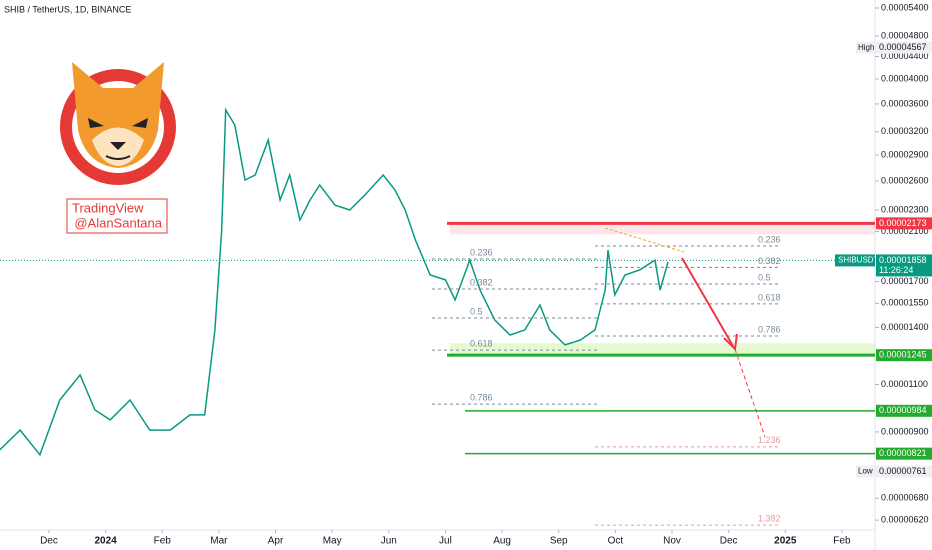 The image size is (932, 550). What do you see at coordinates (616, 541) in the screenshot?
I see `x-tick-label: Oct` at bounding box center [616, 541].